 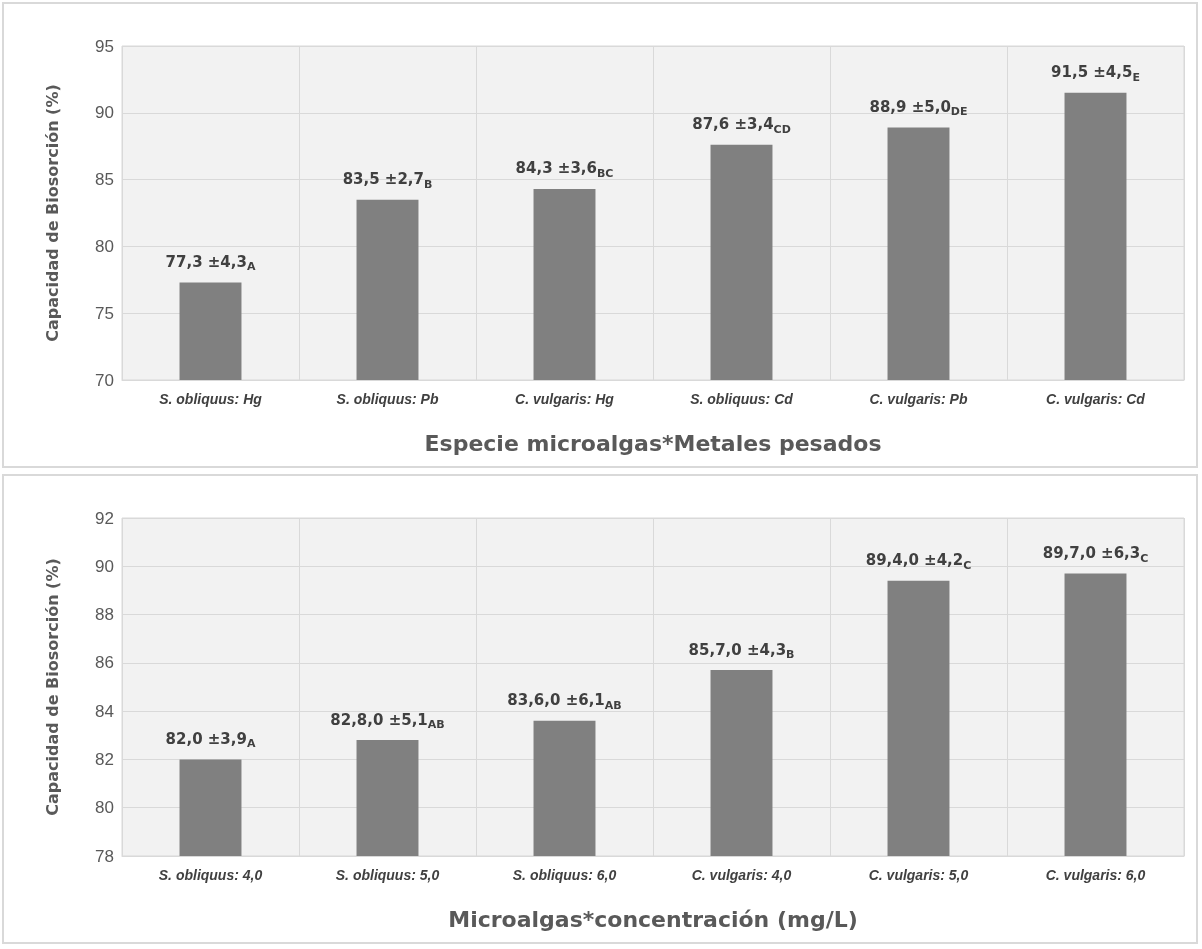 I want to click on x-tick-label: C. vulgaris: 4,0, so click(x=741, y=875).